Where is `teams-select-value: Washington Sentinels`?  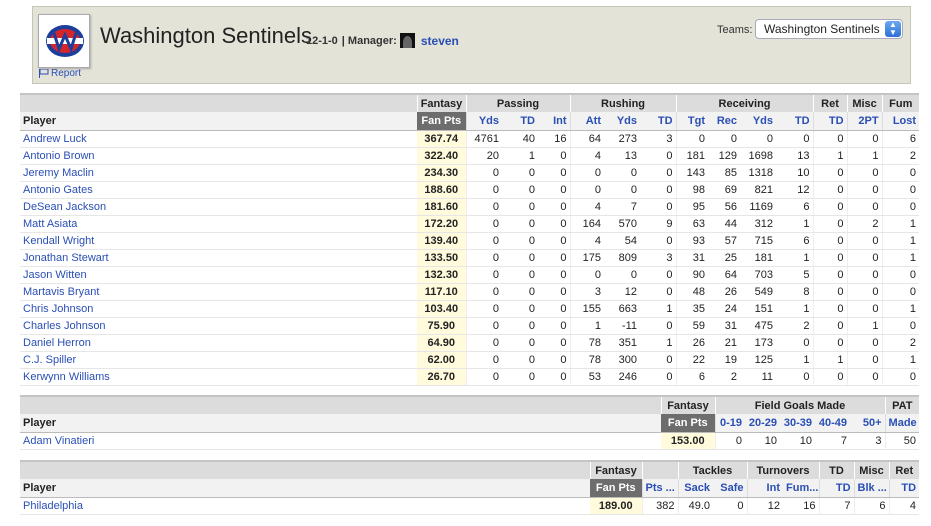 teams-select-value: Washington Sentinels is located at coordinates (822, 29).